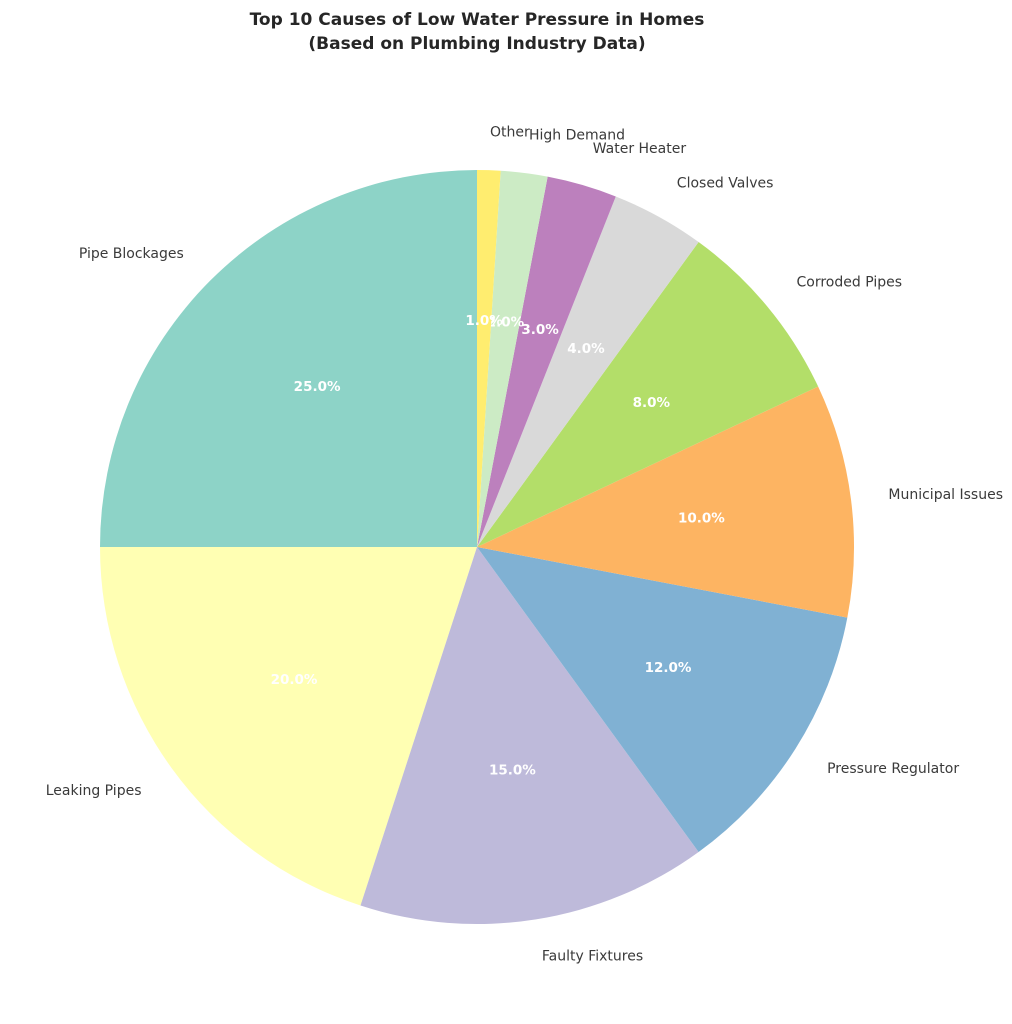  What do you see at coordinates (577, 136) in the screenshot?
I see `pie-label-high-demand: High Demand` at bounding box center [577, 136].